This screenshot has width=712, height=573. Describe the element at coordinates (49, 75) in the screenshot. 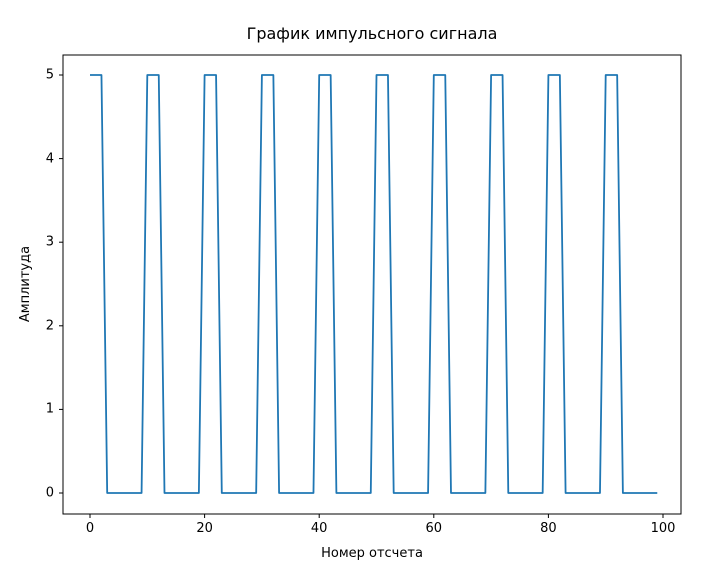

I see `y-tick-label: 5` at that location.